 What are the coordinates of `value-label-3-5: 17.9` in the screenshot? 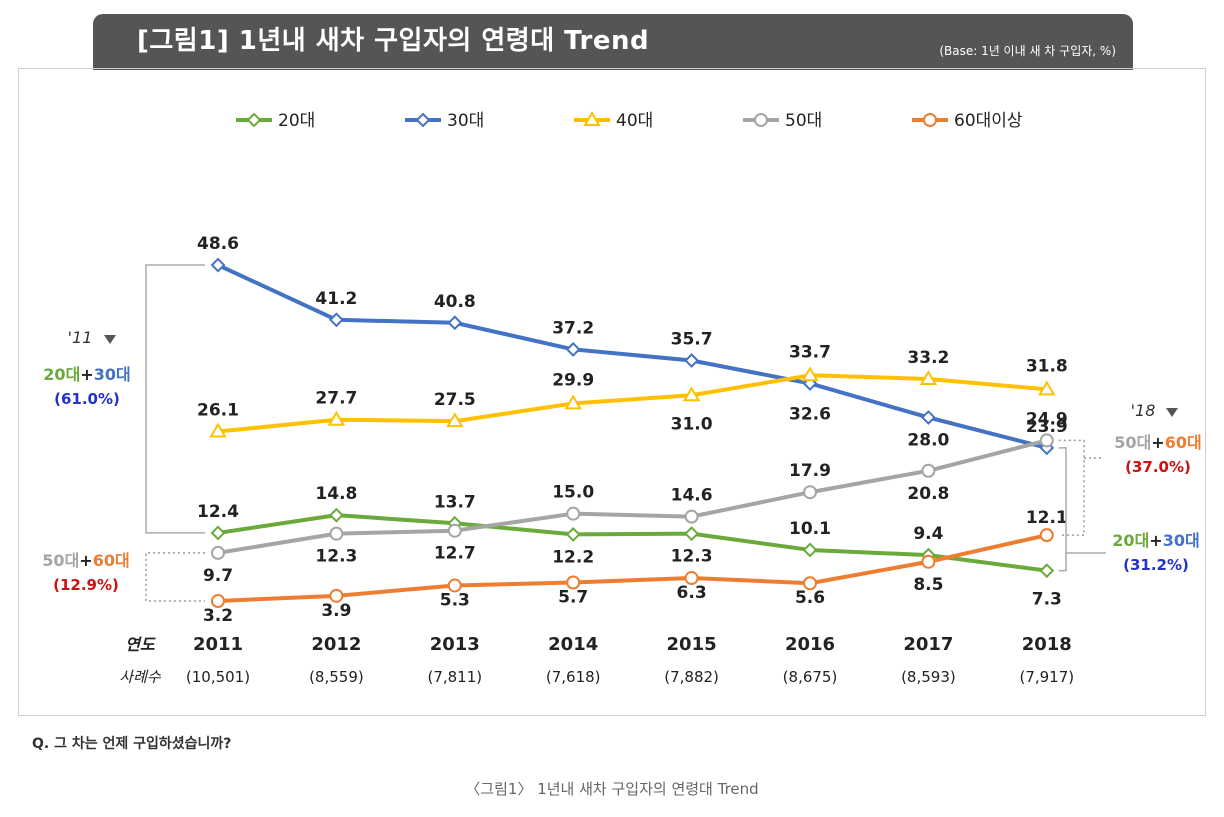 It's located at (810, 471).